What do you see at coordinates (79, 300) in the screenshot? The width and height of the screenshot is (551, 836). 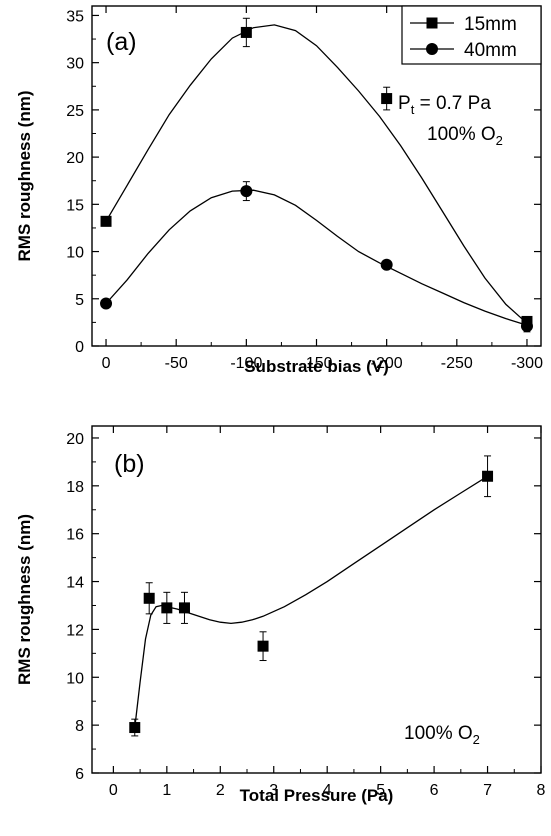 I see `y-tick-label: 5` at bounding box center [79, 300].